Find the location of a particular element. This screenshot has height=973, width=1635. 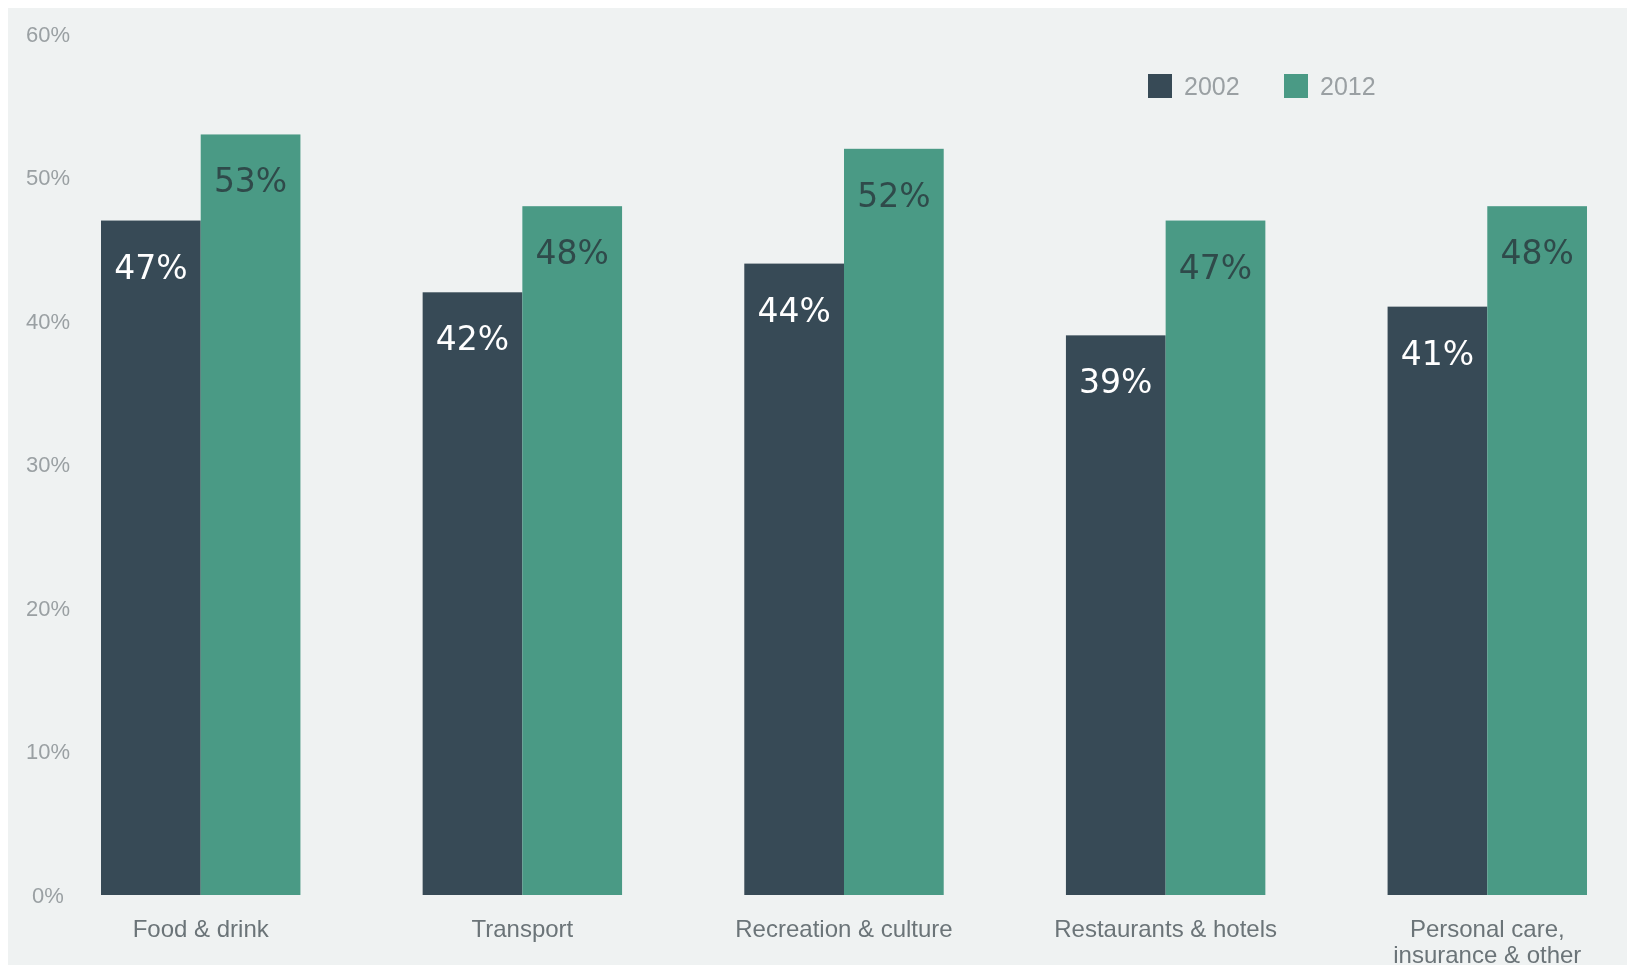

y-tick-label: 40% is located at coordinates (48, 321).